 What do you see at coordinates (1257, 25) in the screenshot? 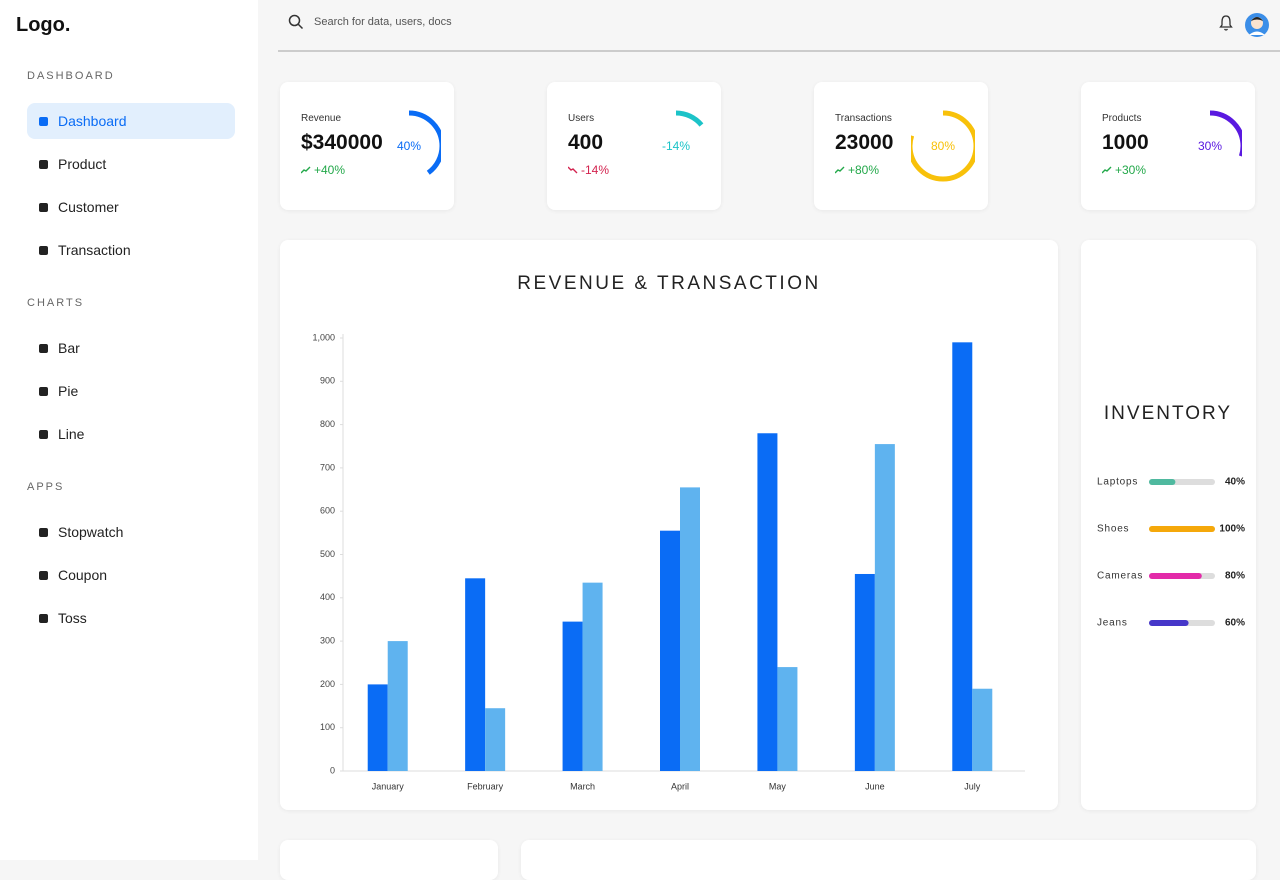
I see `avatar` at bounding box center [1257, 25].